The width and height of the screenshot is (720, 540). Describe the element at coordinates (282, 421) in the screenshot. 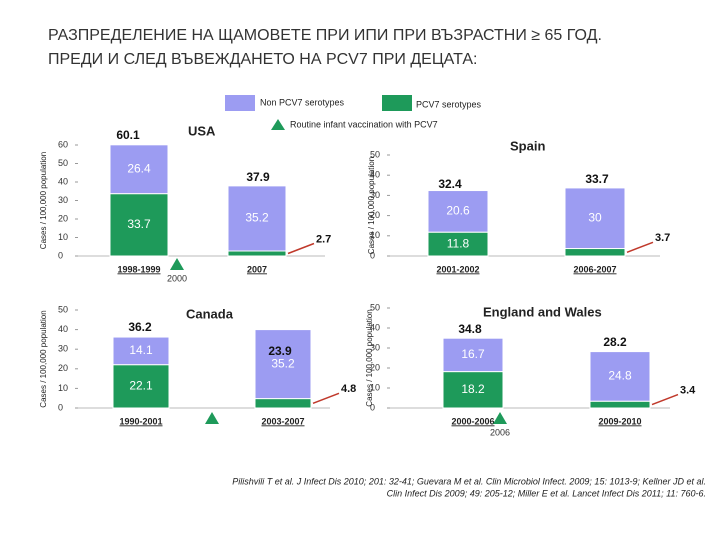

I see `x-tick-label: 2003-2007` at that location.